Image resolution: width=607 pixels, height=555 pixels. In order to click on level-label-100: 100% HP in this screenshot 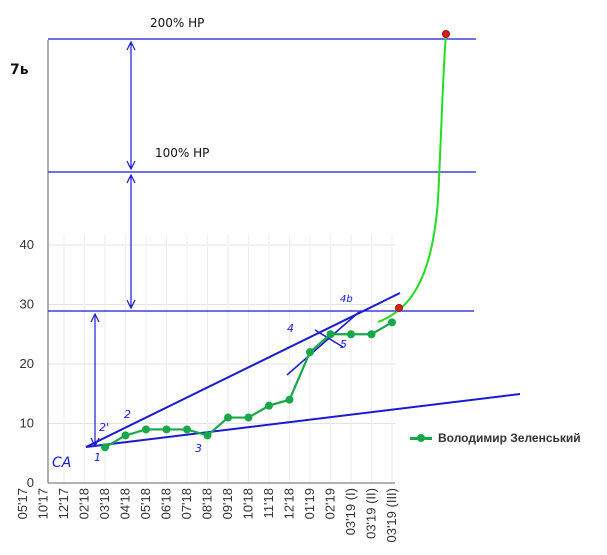, I will do `click(182, 153)`.